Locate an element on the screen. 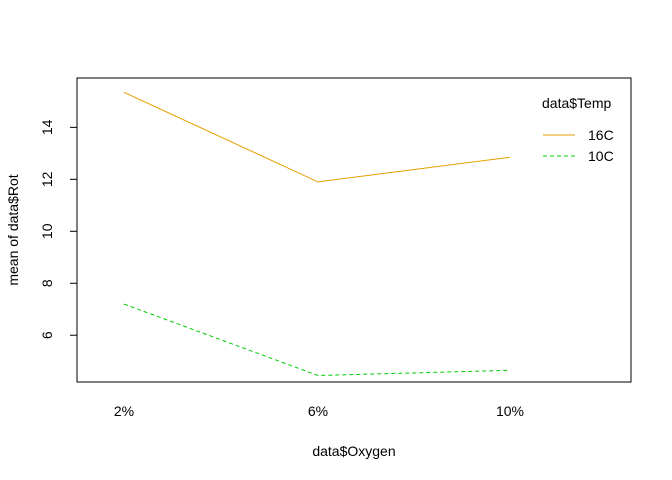 Image resolution: width=672 pixels, height=480 pixels. y-tick-label: 14 is located at coordinates (47, 127).